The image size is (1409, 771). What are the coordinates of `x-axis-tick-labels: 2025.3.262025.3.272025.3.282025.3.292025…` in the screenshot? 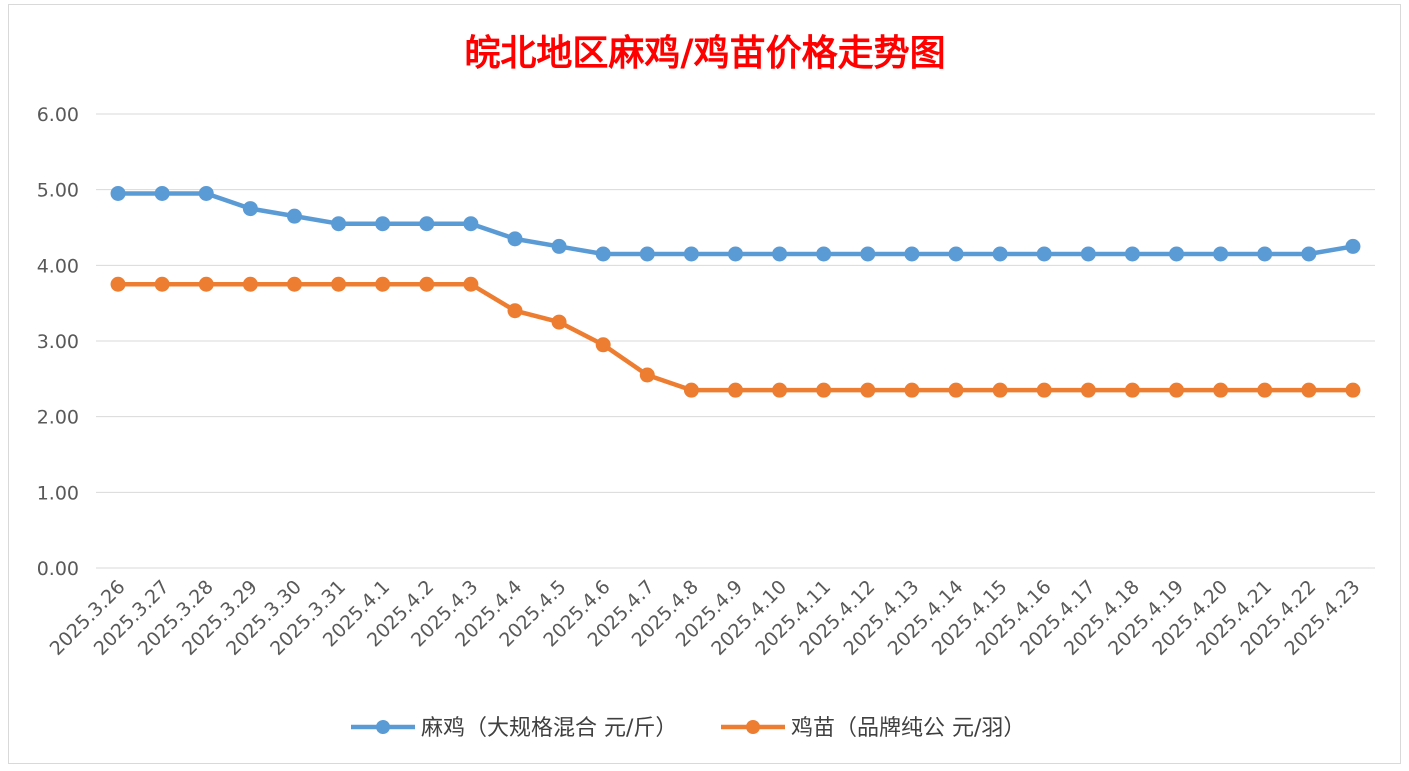 It's located at (705, 618).